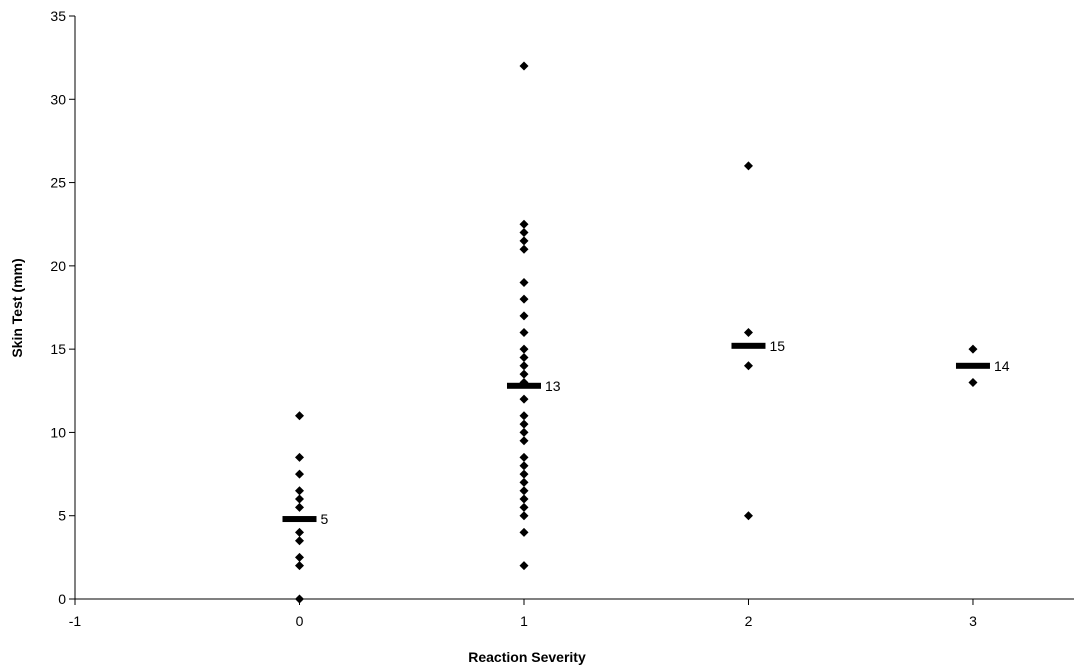  I want to click on median-label: 5, so click(324, 519).